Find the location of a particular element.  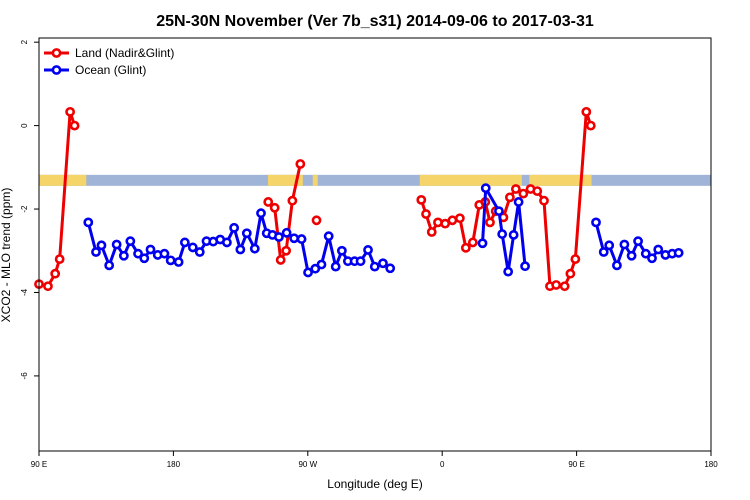

y-tick-label: -6 is located at coordinates (24, 376).